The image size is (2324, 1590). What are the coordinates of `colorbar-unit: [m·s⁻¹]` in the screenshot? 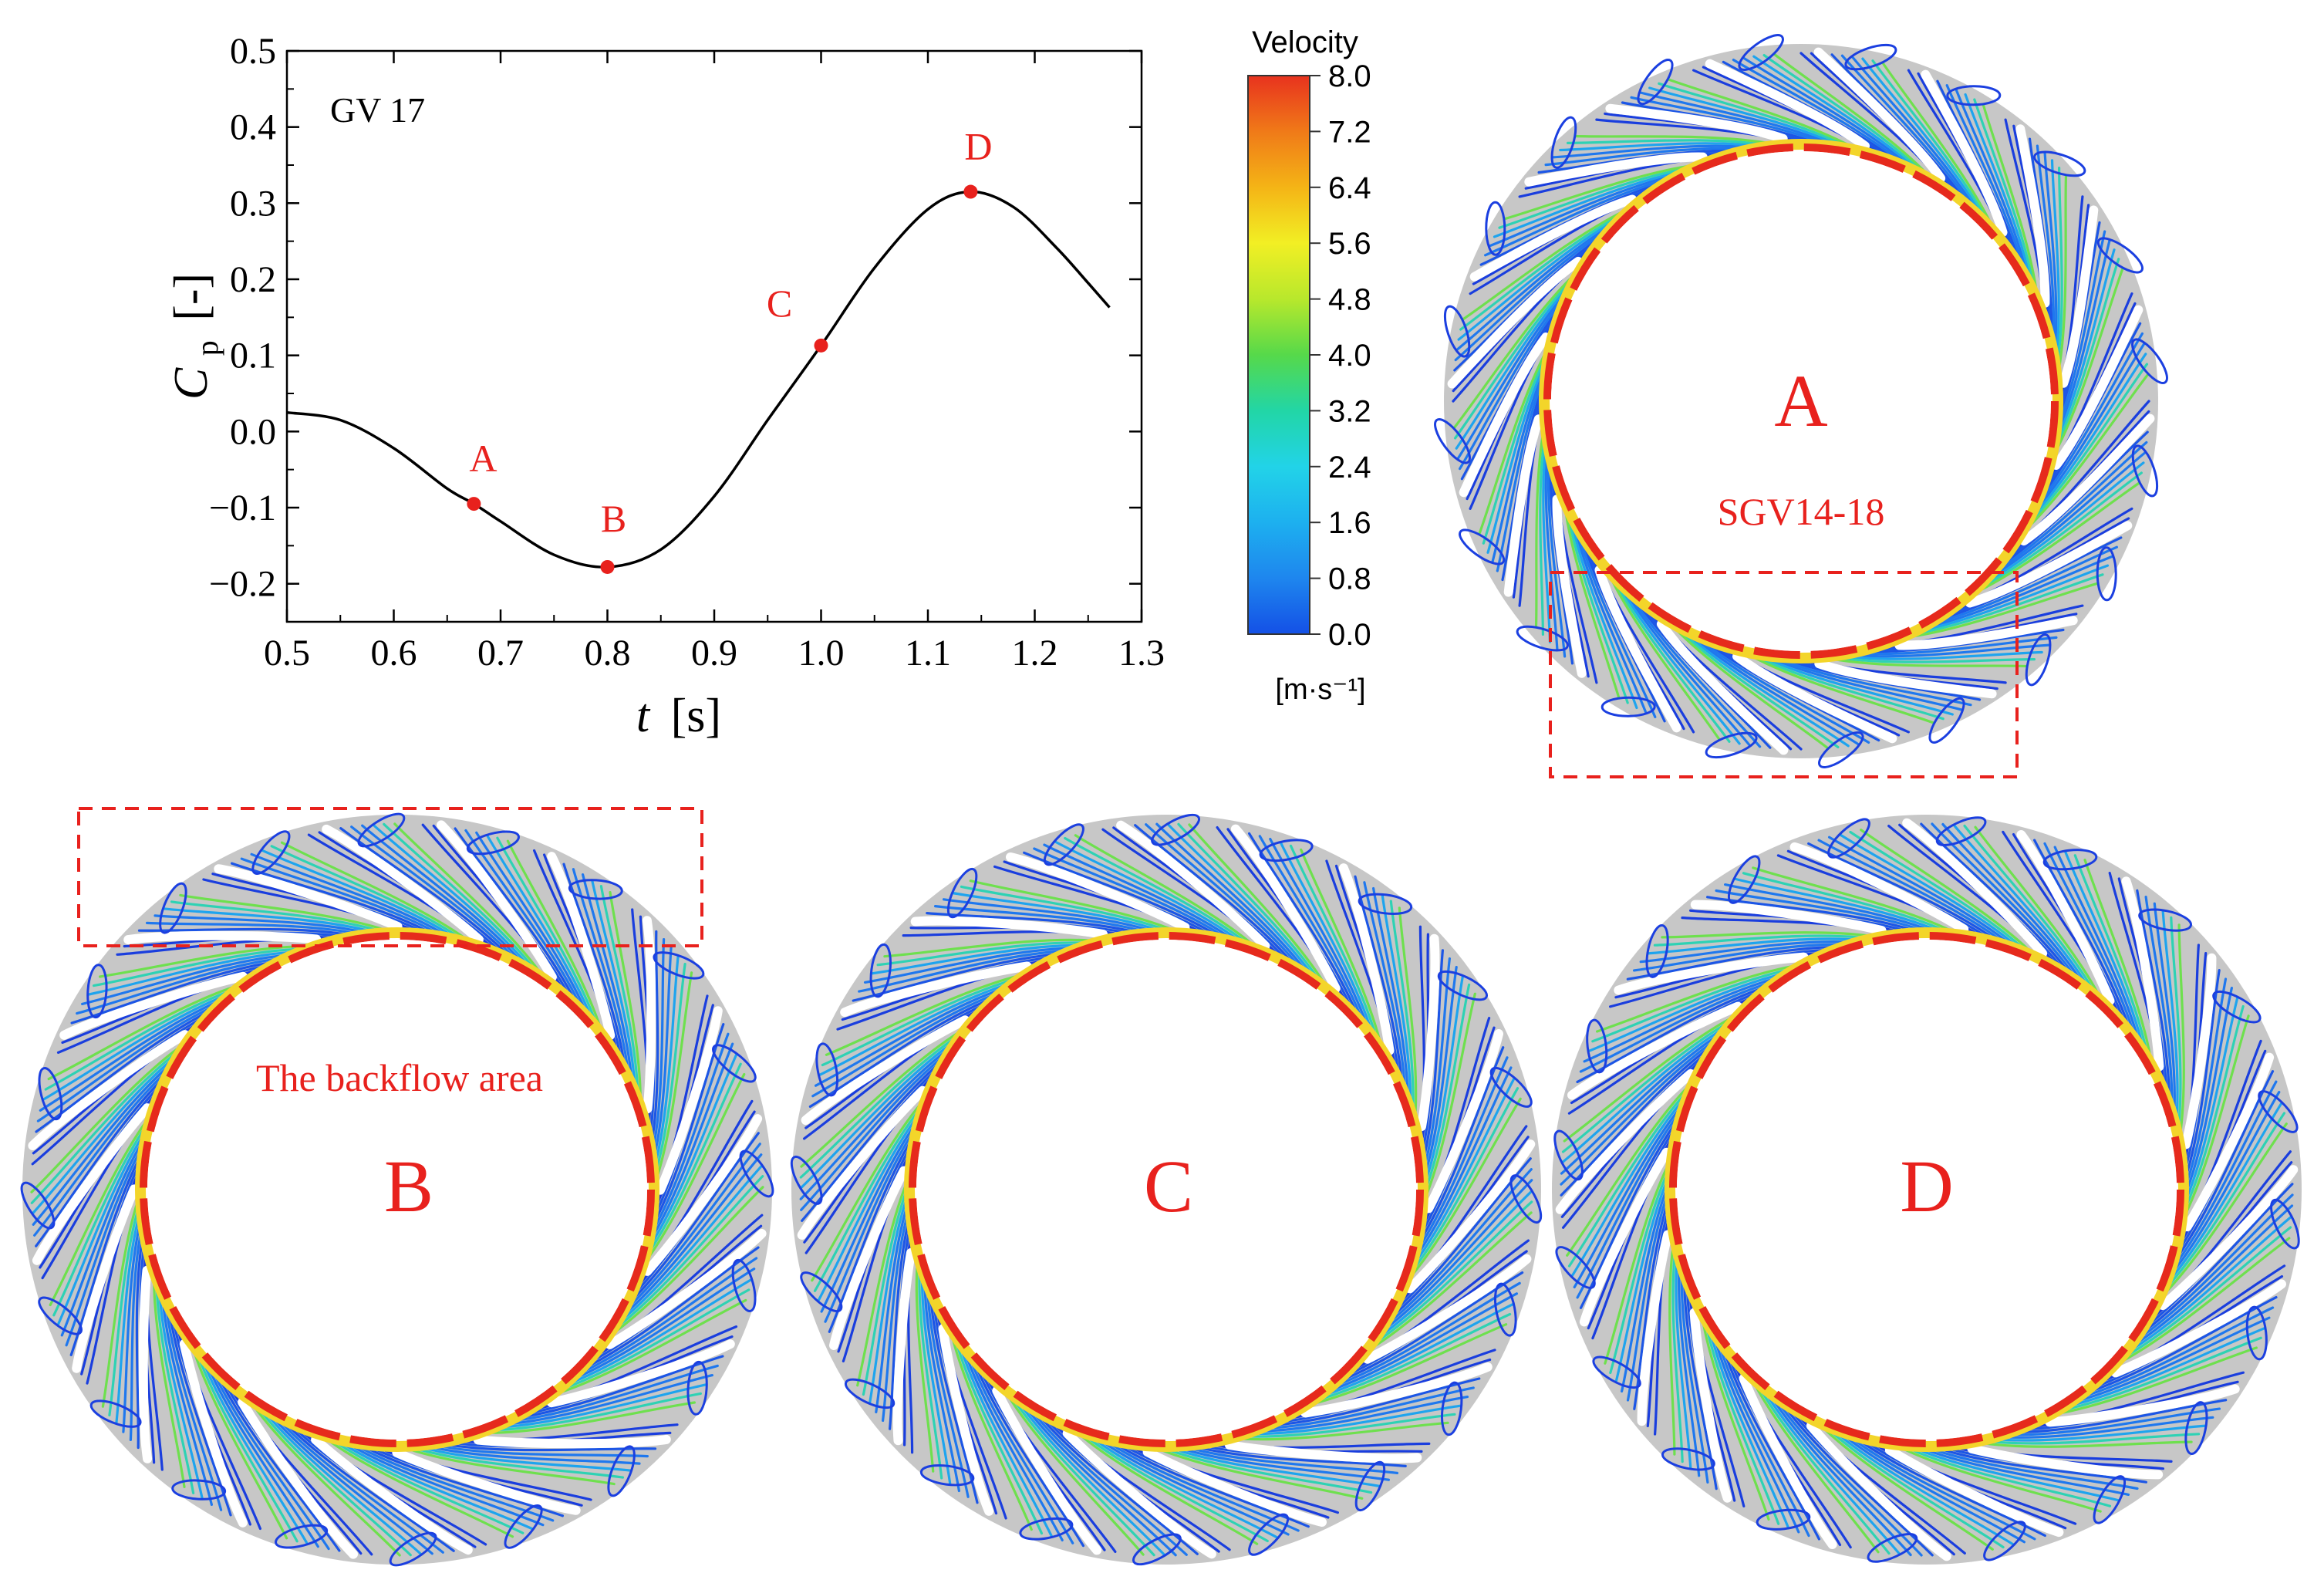 It's located at (1320, 689).